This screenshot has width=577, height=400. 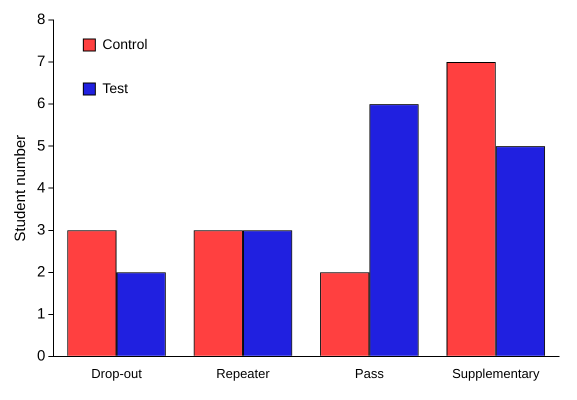 What do you see at coordinates (21, 188) in the screenshot?
I see `y-axis-title: Student number` at bounding box center [21, 188].